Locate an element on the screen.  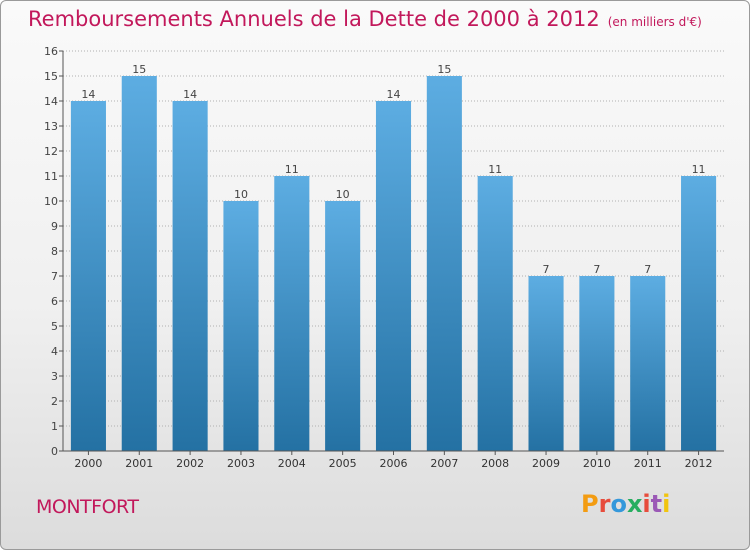
y-tick-label: 11 is located at coordinates (51, 176).